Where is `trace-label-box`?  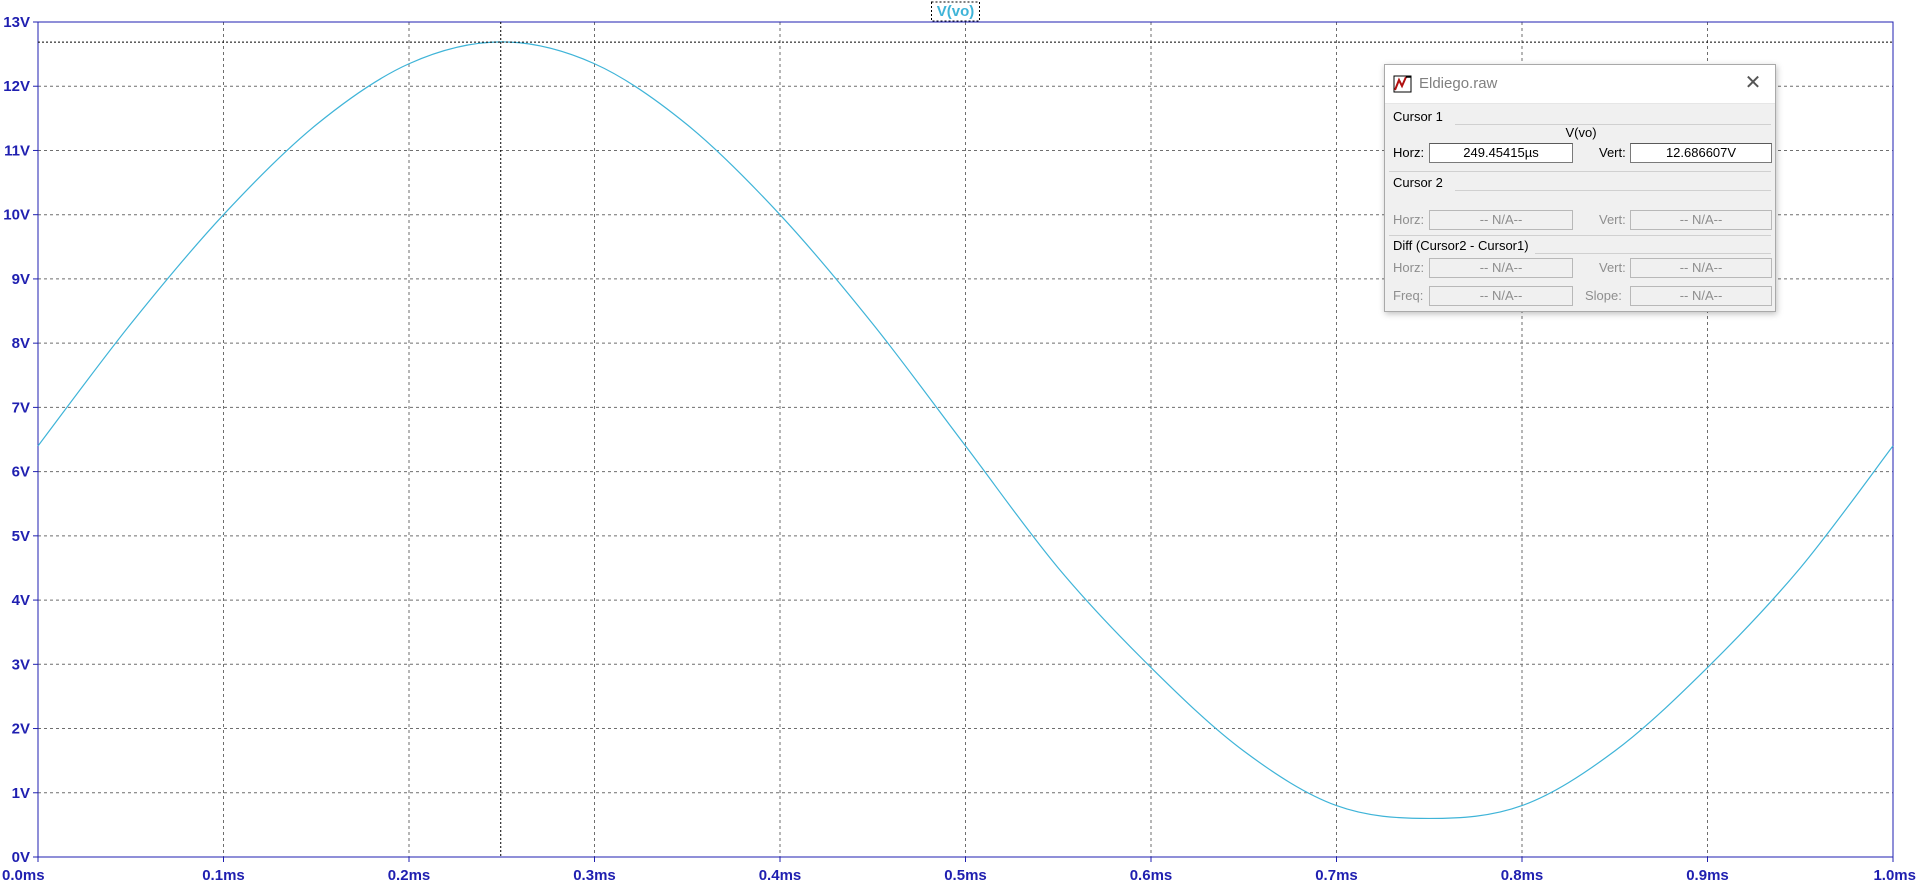 trace-label-box is located at coordinates (955, 11).